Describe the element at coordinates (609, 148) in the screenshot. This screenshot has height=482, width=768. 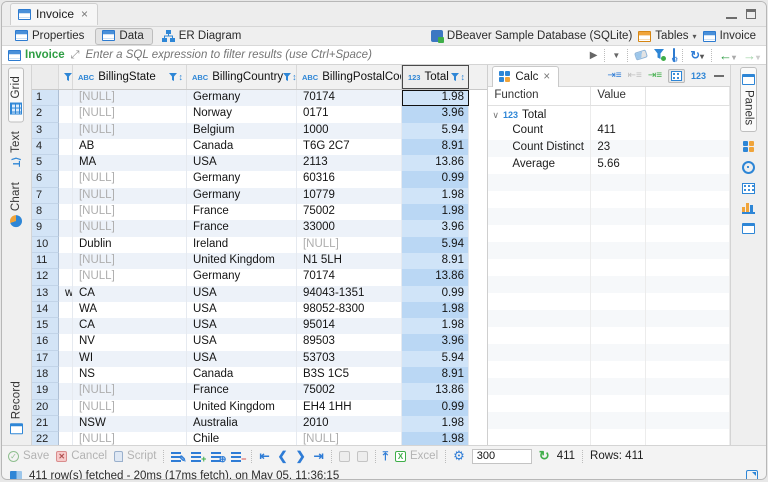
I see `calc-function-row: Count Distinct 23` at that location.